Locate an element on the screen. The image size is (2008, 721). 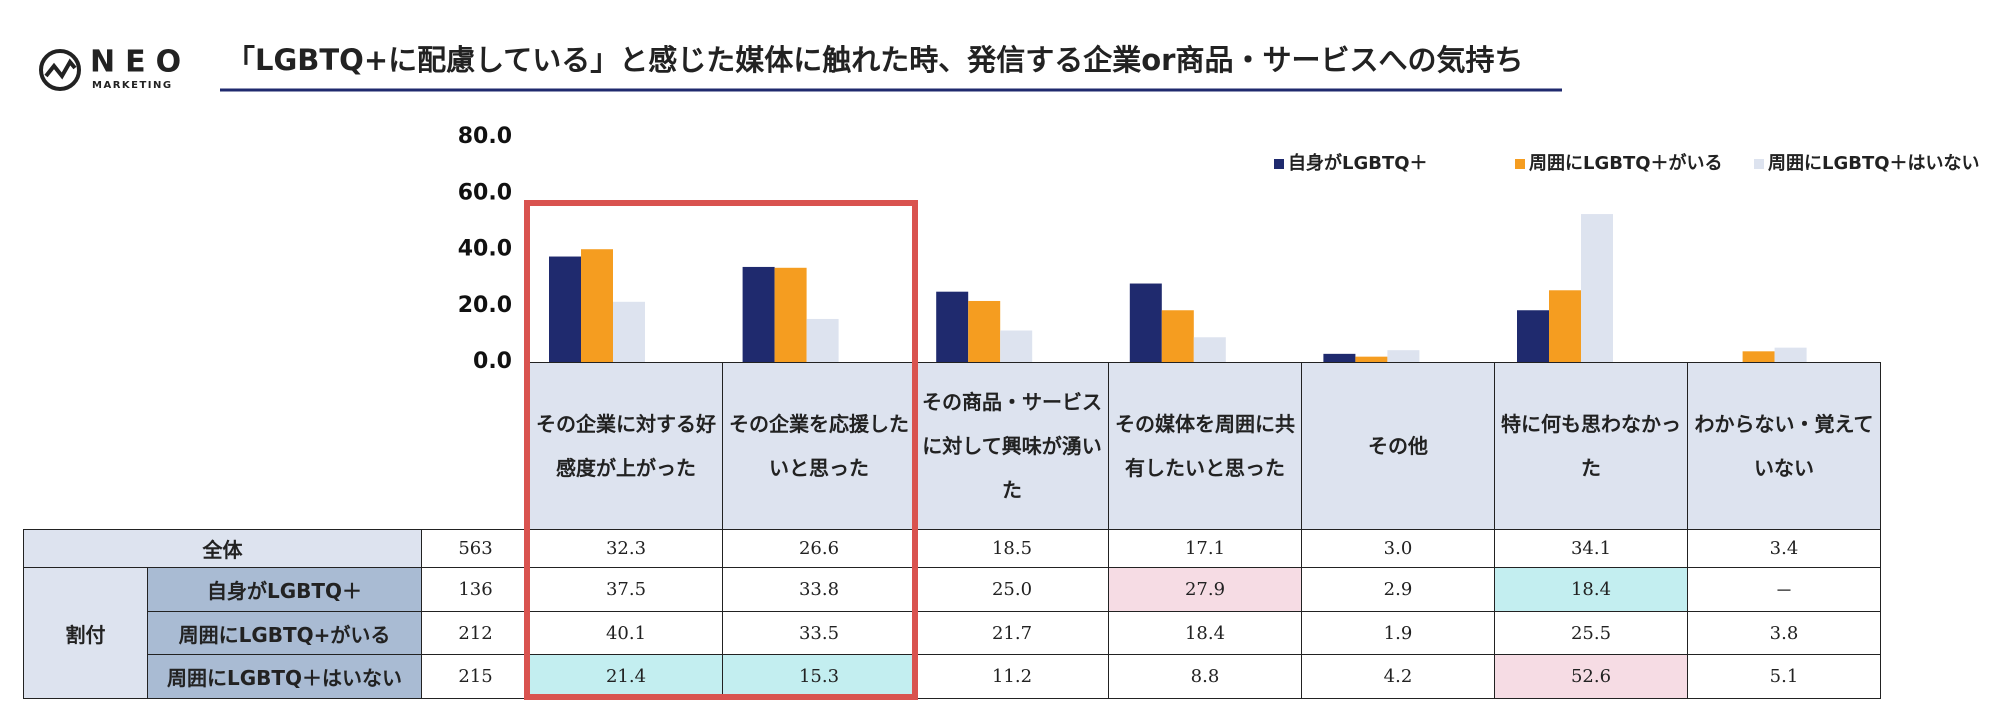
category-header: その媒体を周囲に共有したいと思った is located at coordinates (1205, 446).